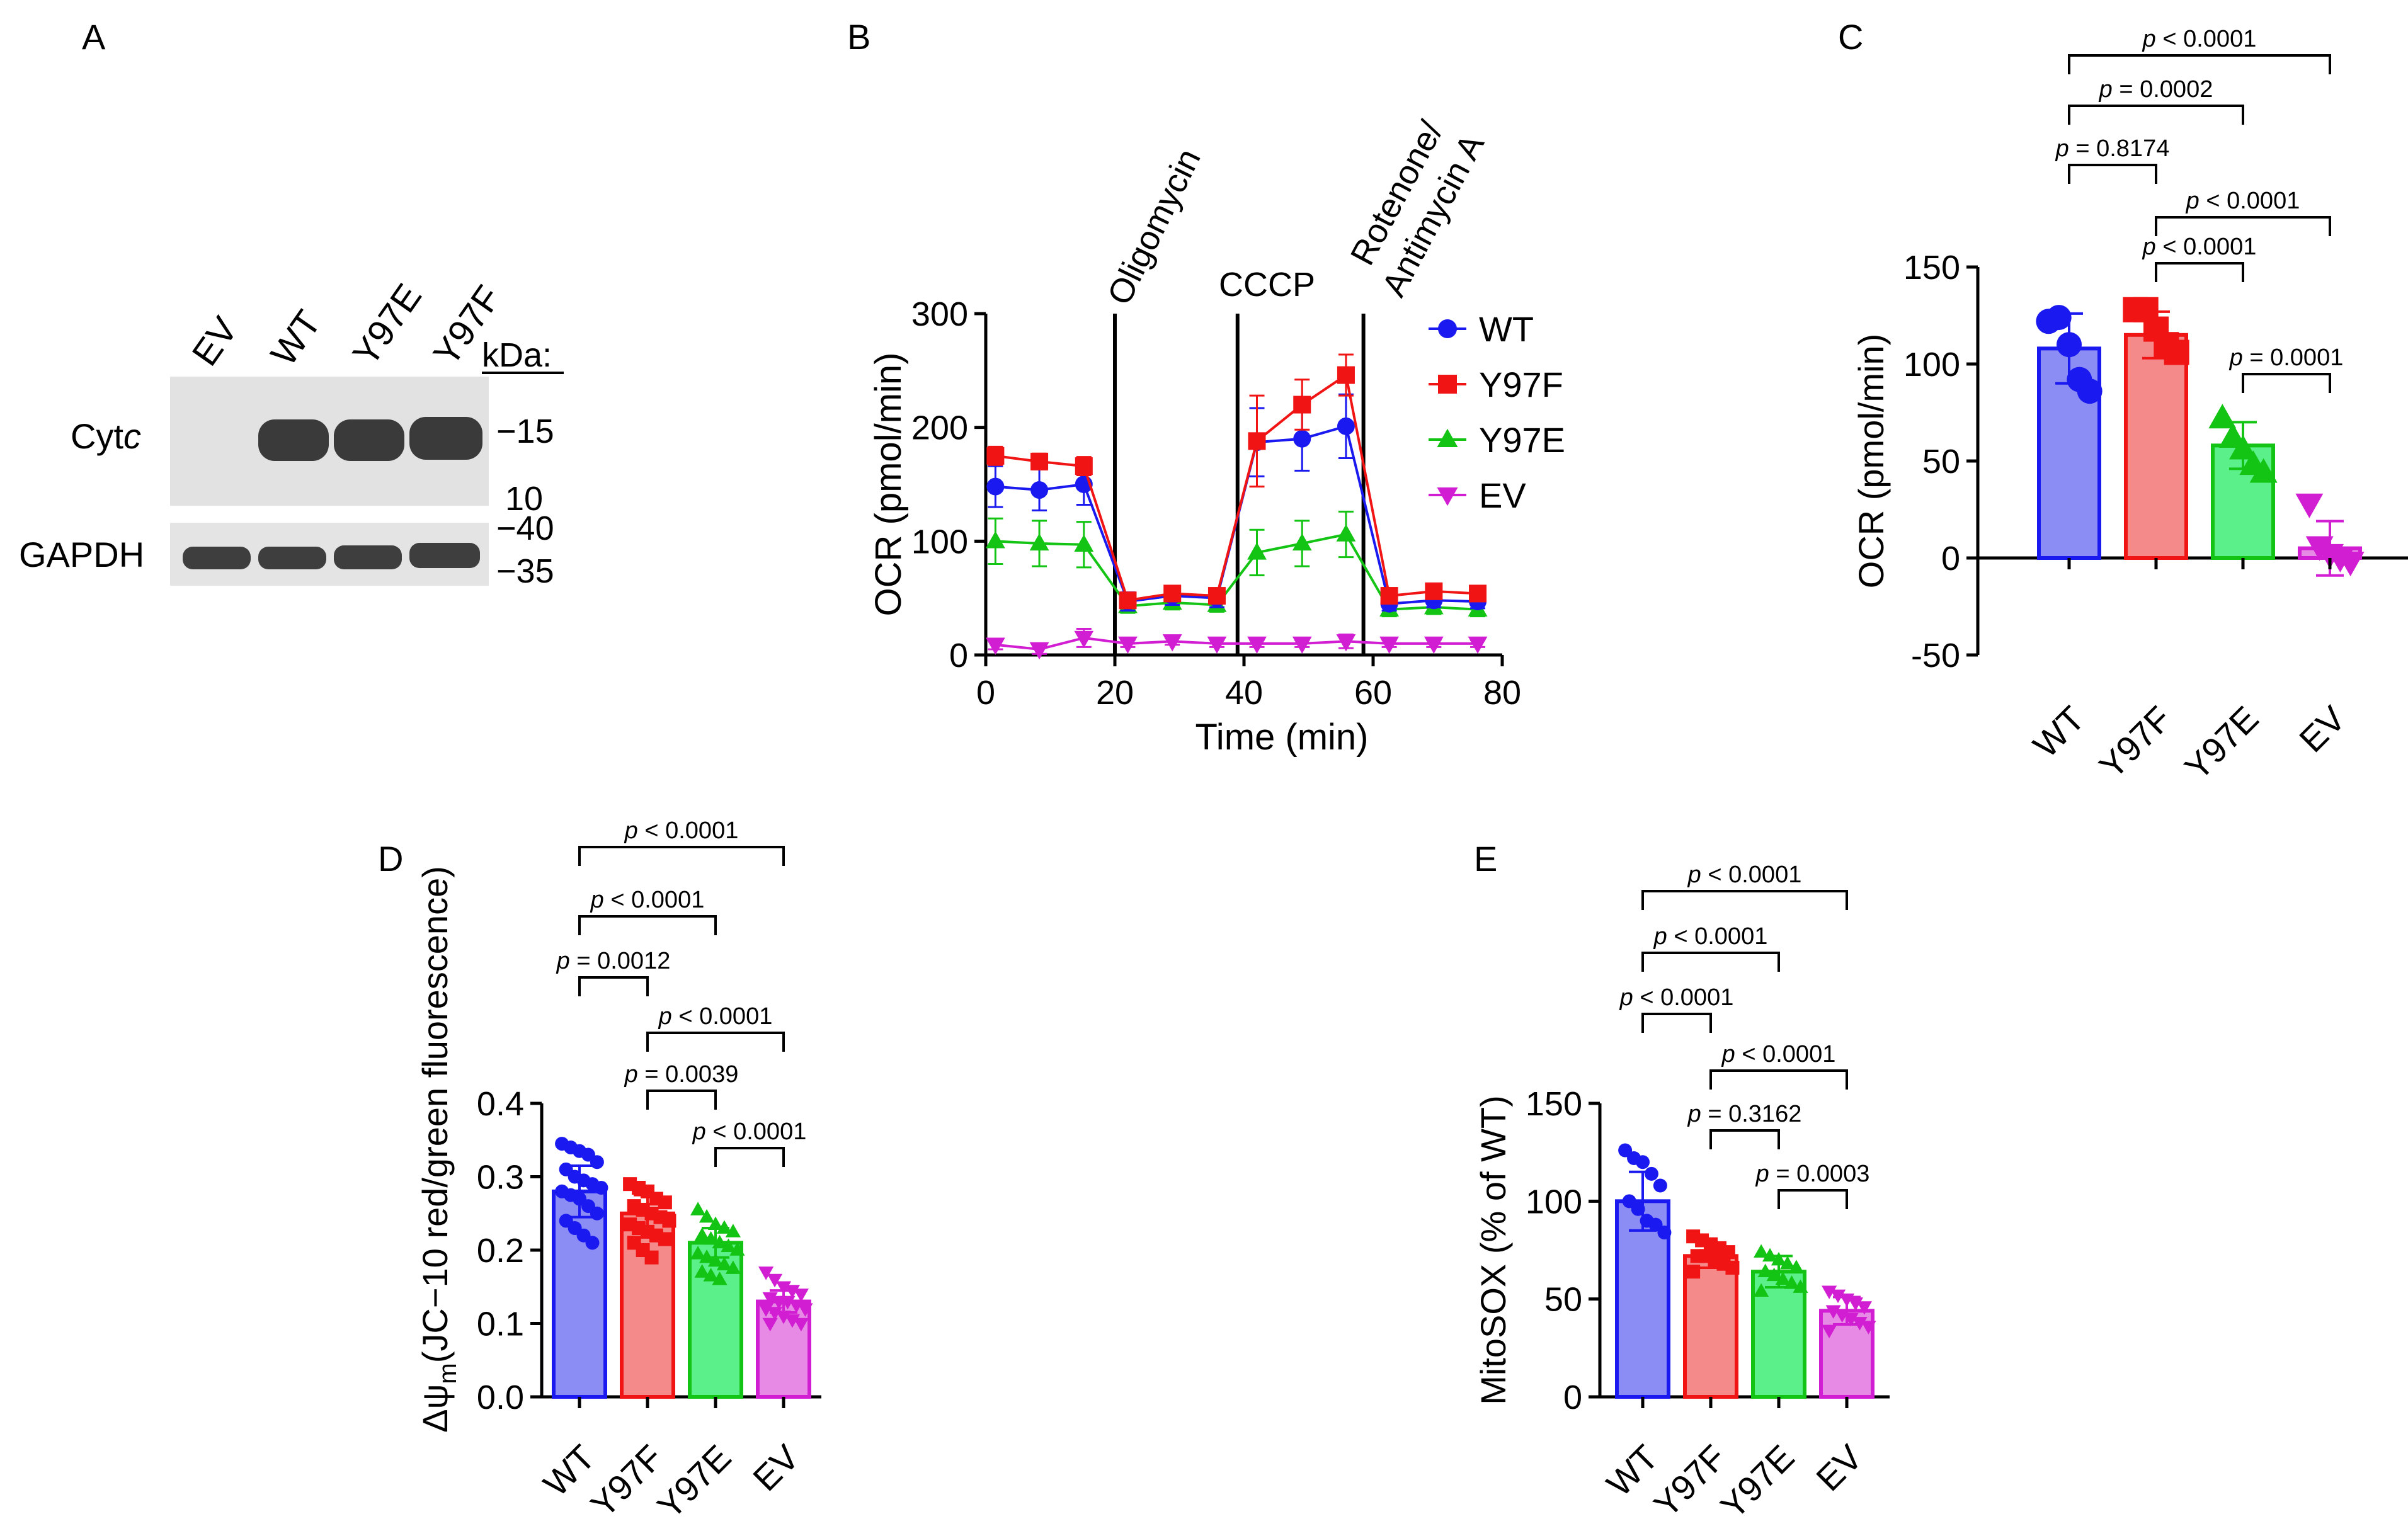 The height and width of the screenshot is (1531, 2408). I want to click on row-label-gapdh: GAPDH, so click(81, 554).